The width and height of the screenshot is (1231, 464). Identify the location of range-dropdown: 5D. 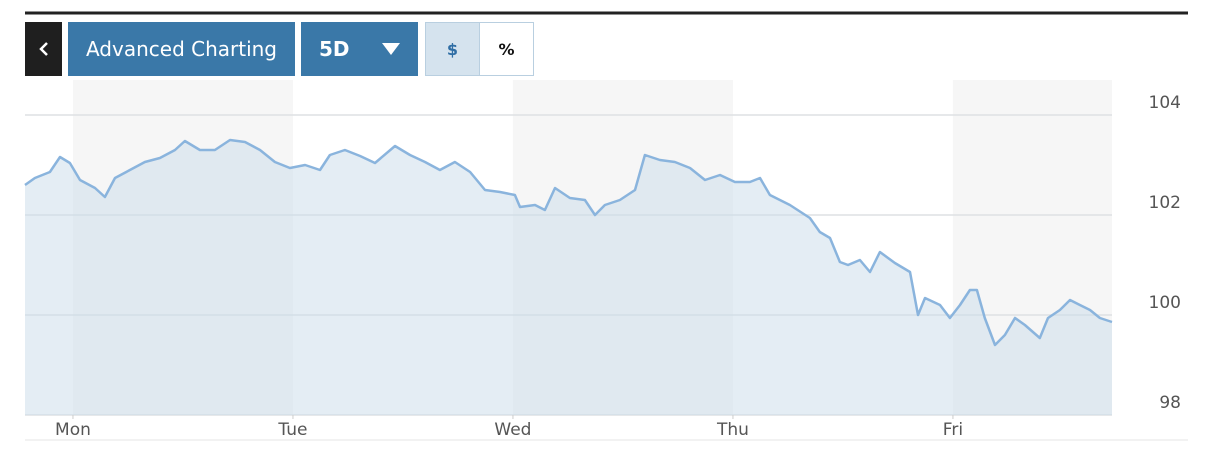
(359, 49).